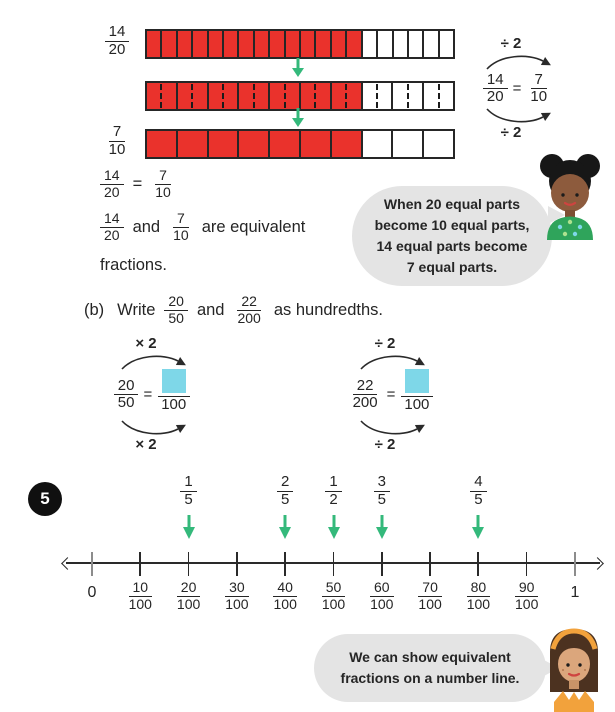 The width and height of the screenshot is (615, 712). Describe the element at coordinates (285, 595) in the screenshot. I see `tick-label: 40 100` at that location.